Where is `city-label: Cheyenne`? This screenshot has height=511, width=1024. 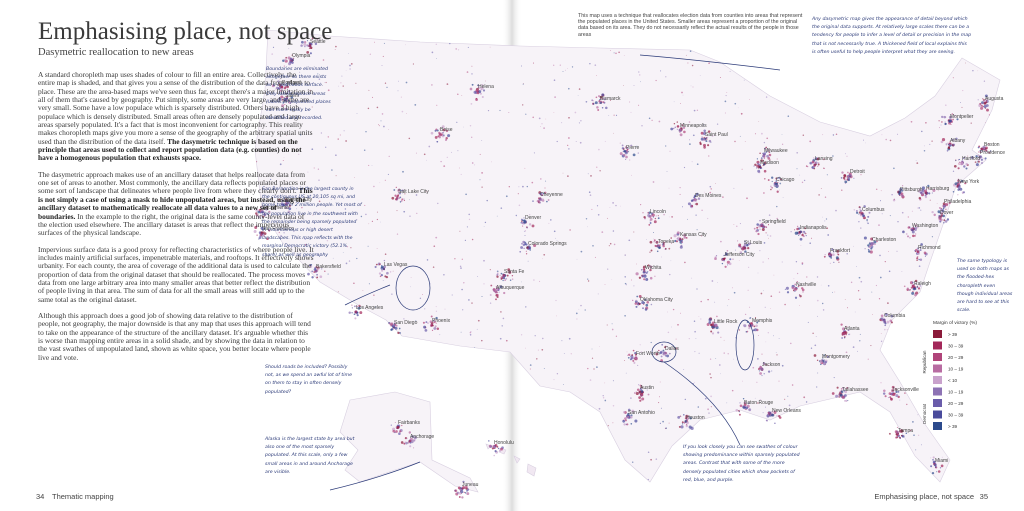 city-label: Cheyenne is located at coordinates (551, 195).